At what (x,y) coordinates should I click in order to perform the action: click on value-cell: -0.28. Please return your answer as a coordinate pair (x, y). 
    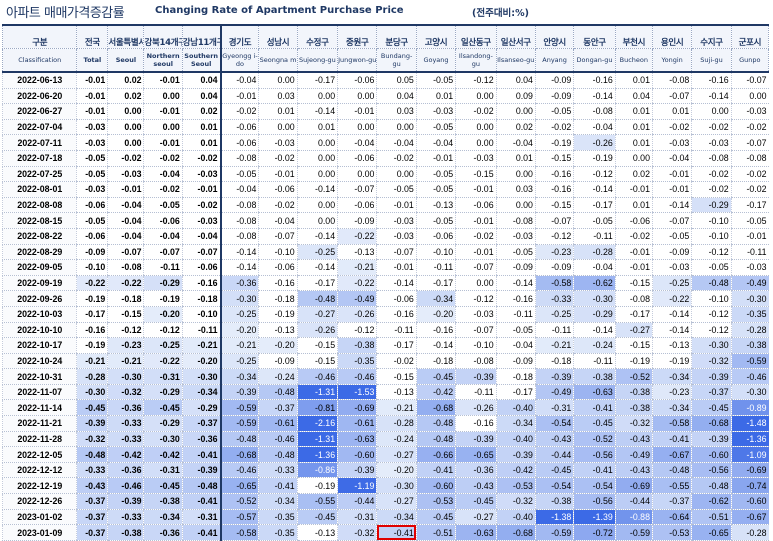
    Looking at the image, I should click on (92, 376).